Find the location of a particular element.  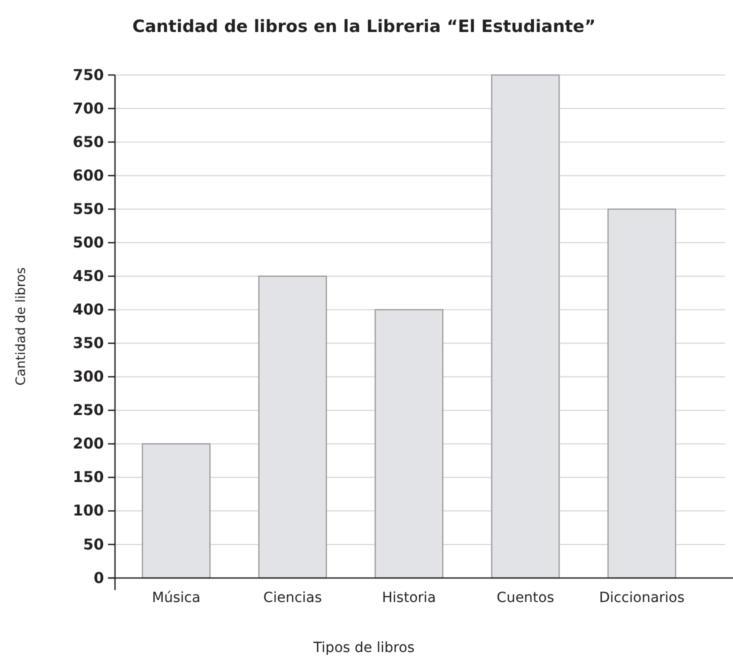

y-tick-label: 500 is located at coordinates (88, 242).